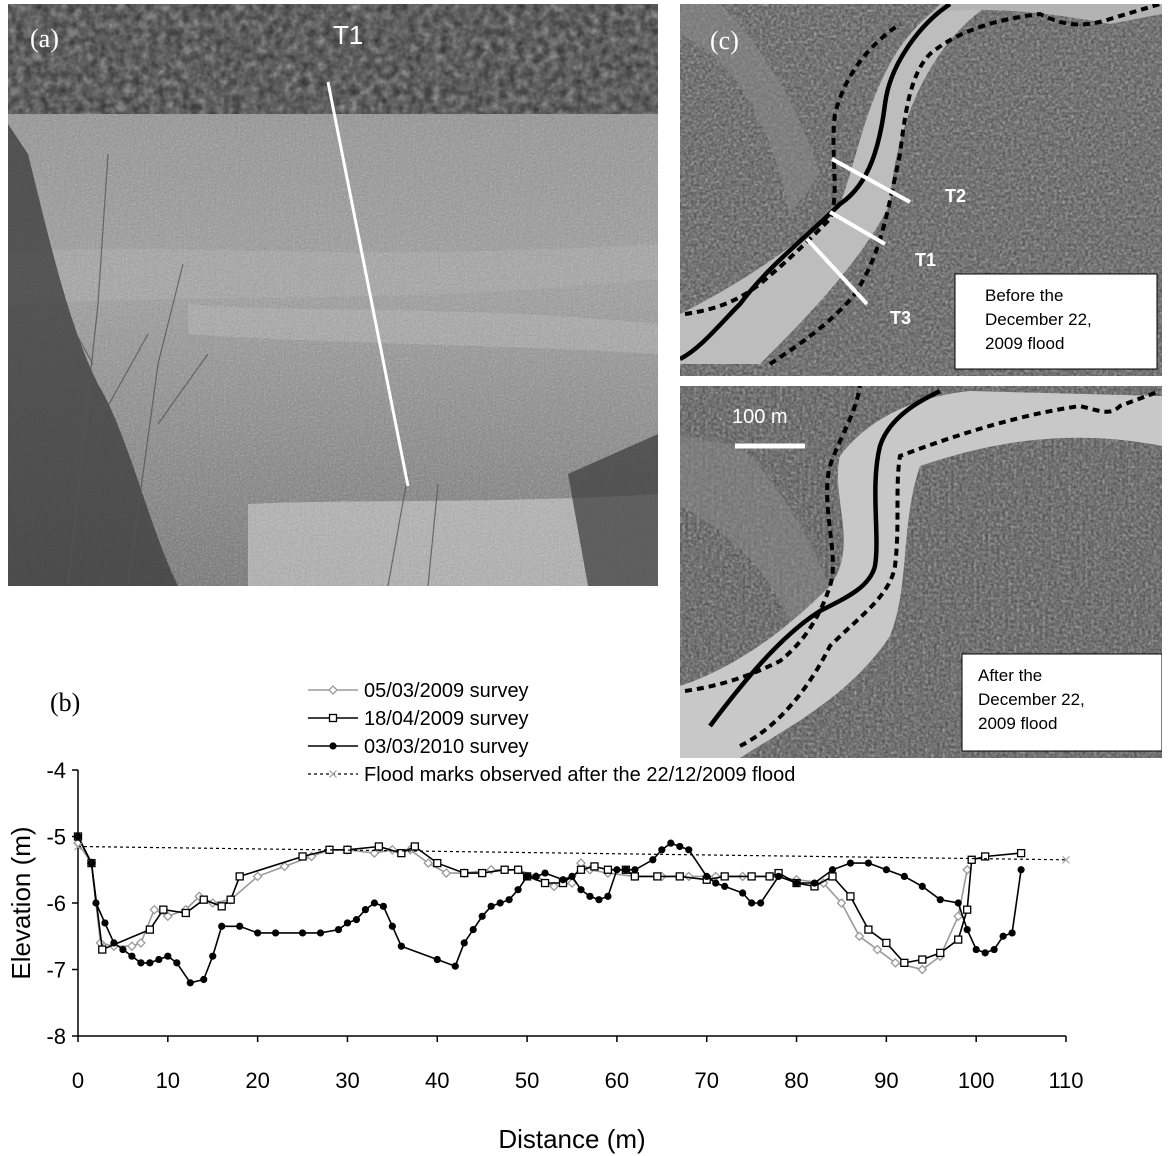  Describe the element at coordinates (418, 719) in the screenshot. I see `legend-entry: 18/04/2009 survey` at that location.